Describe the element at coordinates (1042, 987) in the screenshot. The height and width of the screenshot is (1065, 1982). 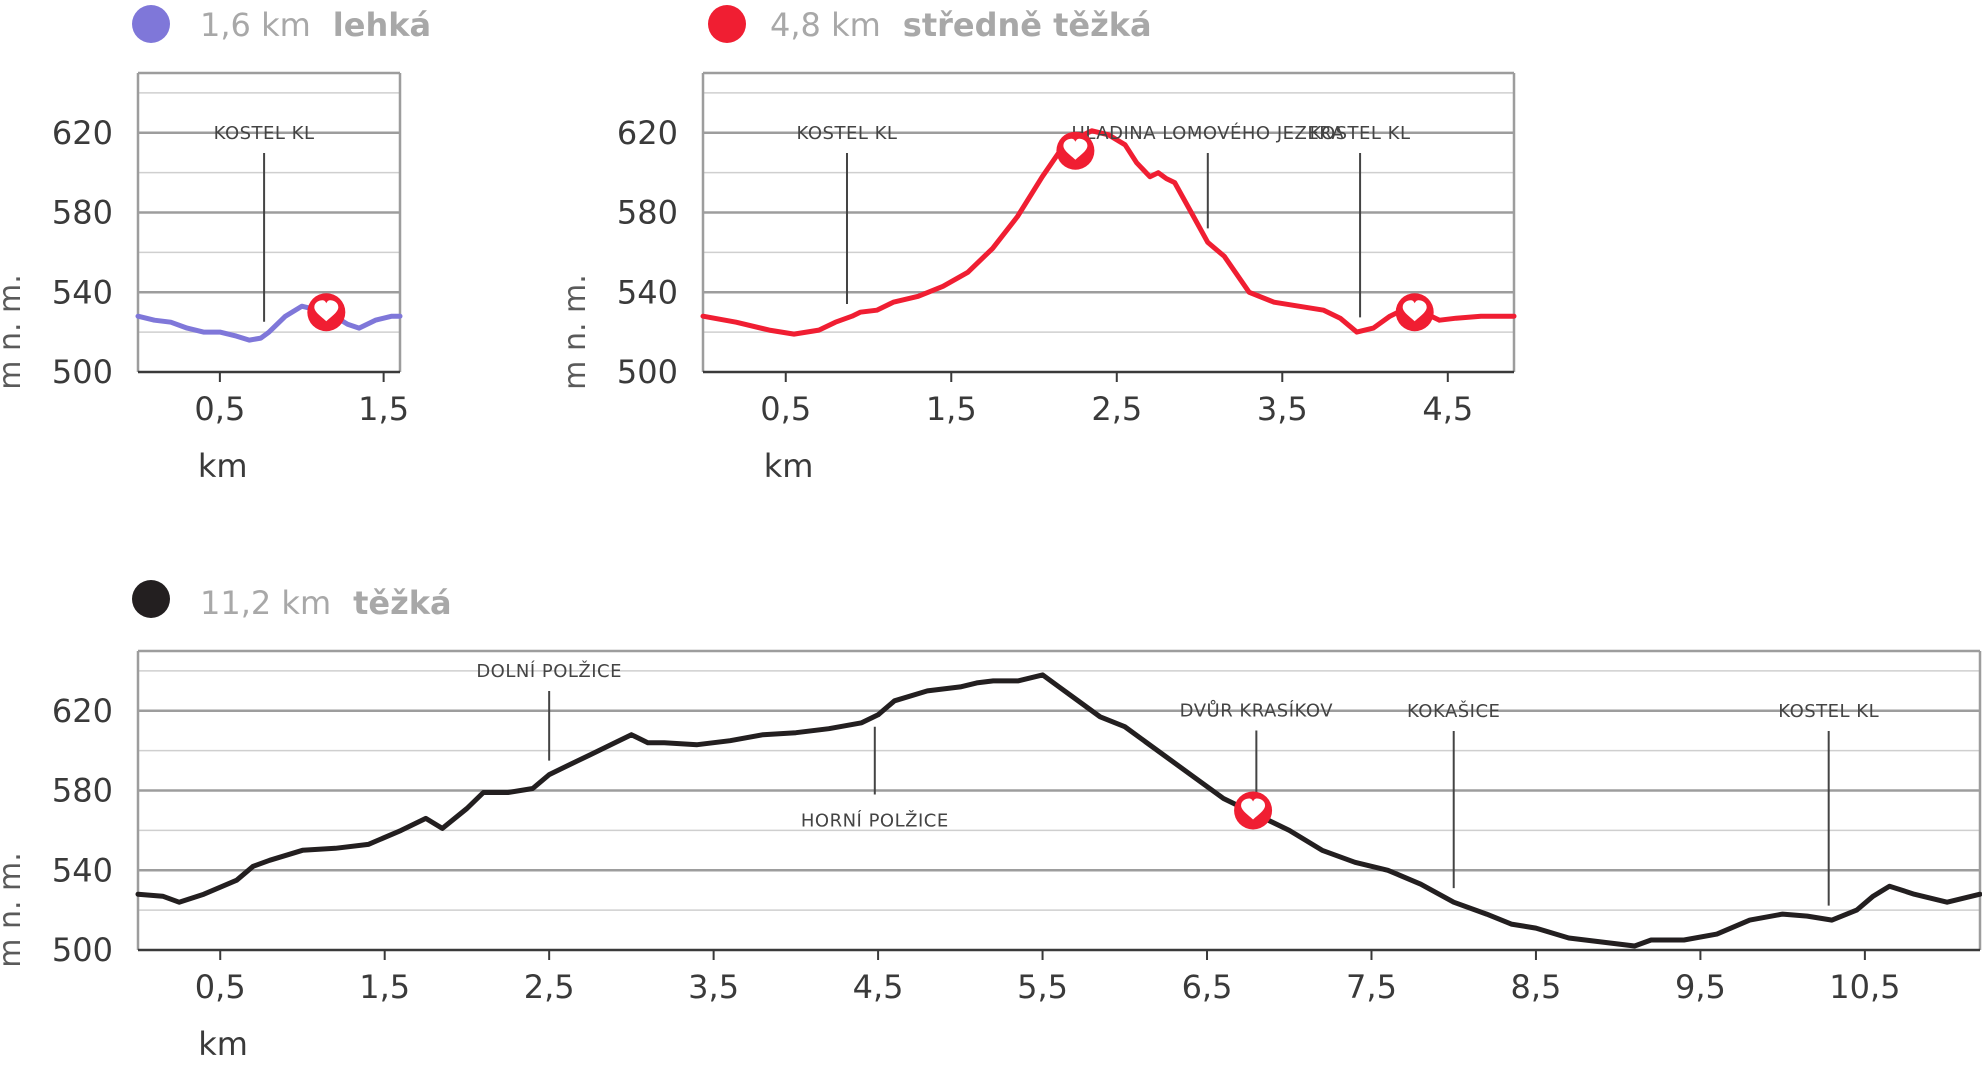
I see `x-tick-label: 5,5` at that location.